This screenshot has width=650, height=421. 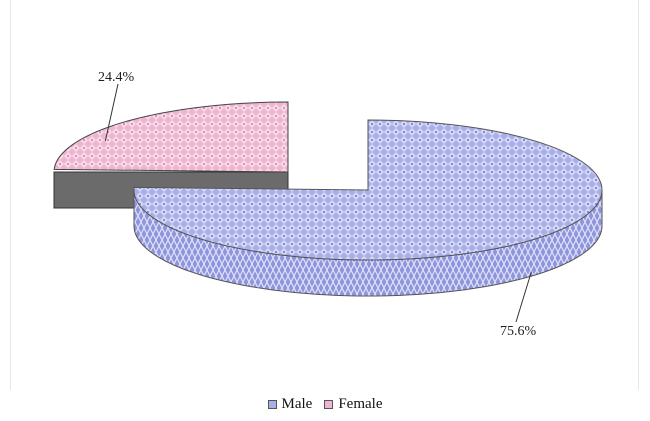 I want to click on data-label-male: 75.6%, so click(x=518, y=331).